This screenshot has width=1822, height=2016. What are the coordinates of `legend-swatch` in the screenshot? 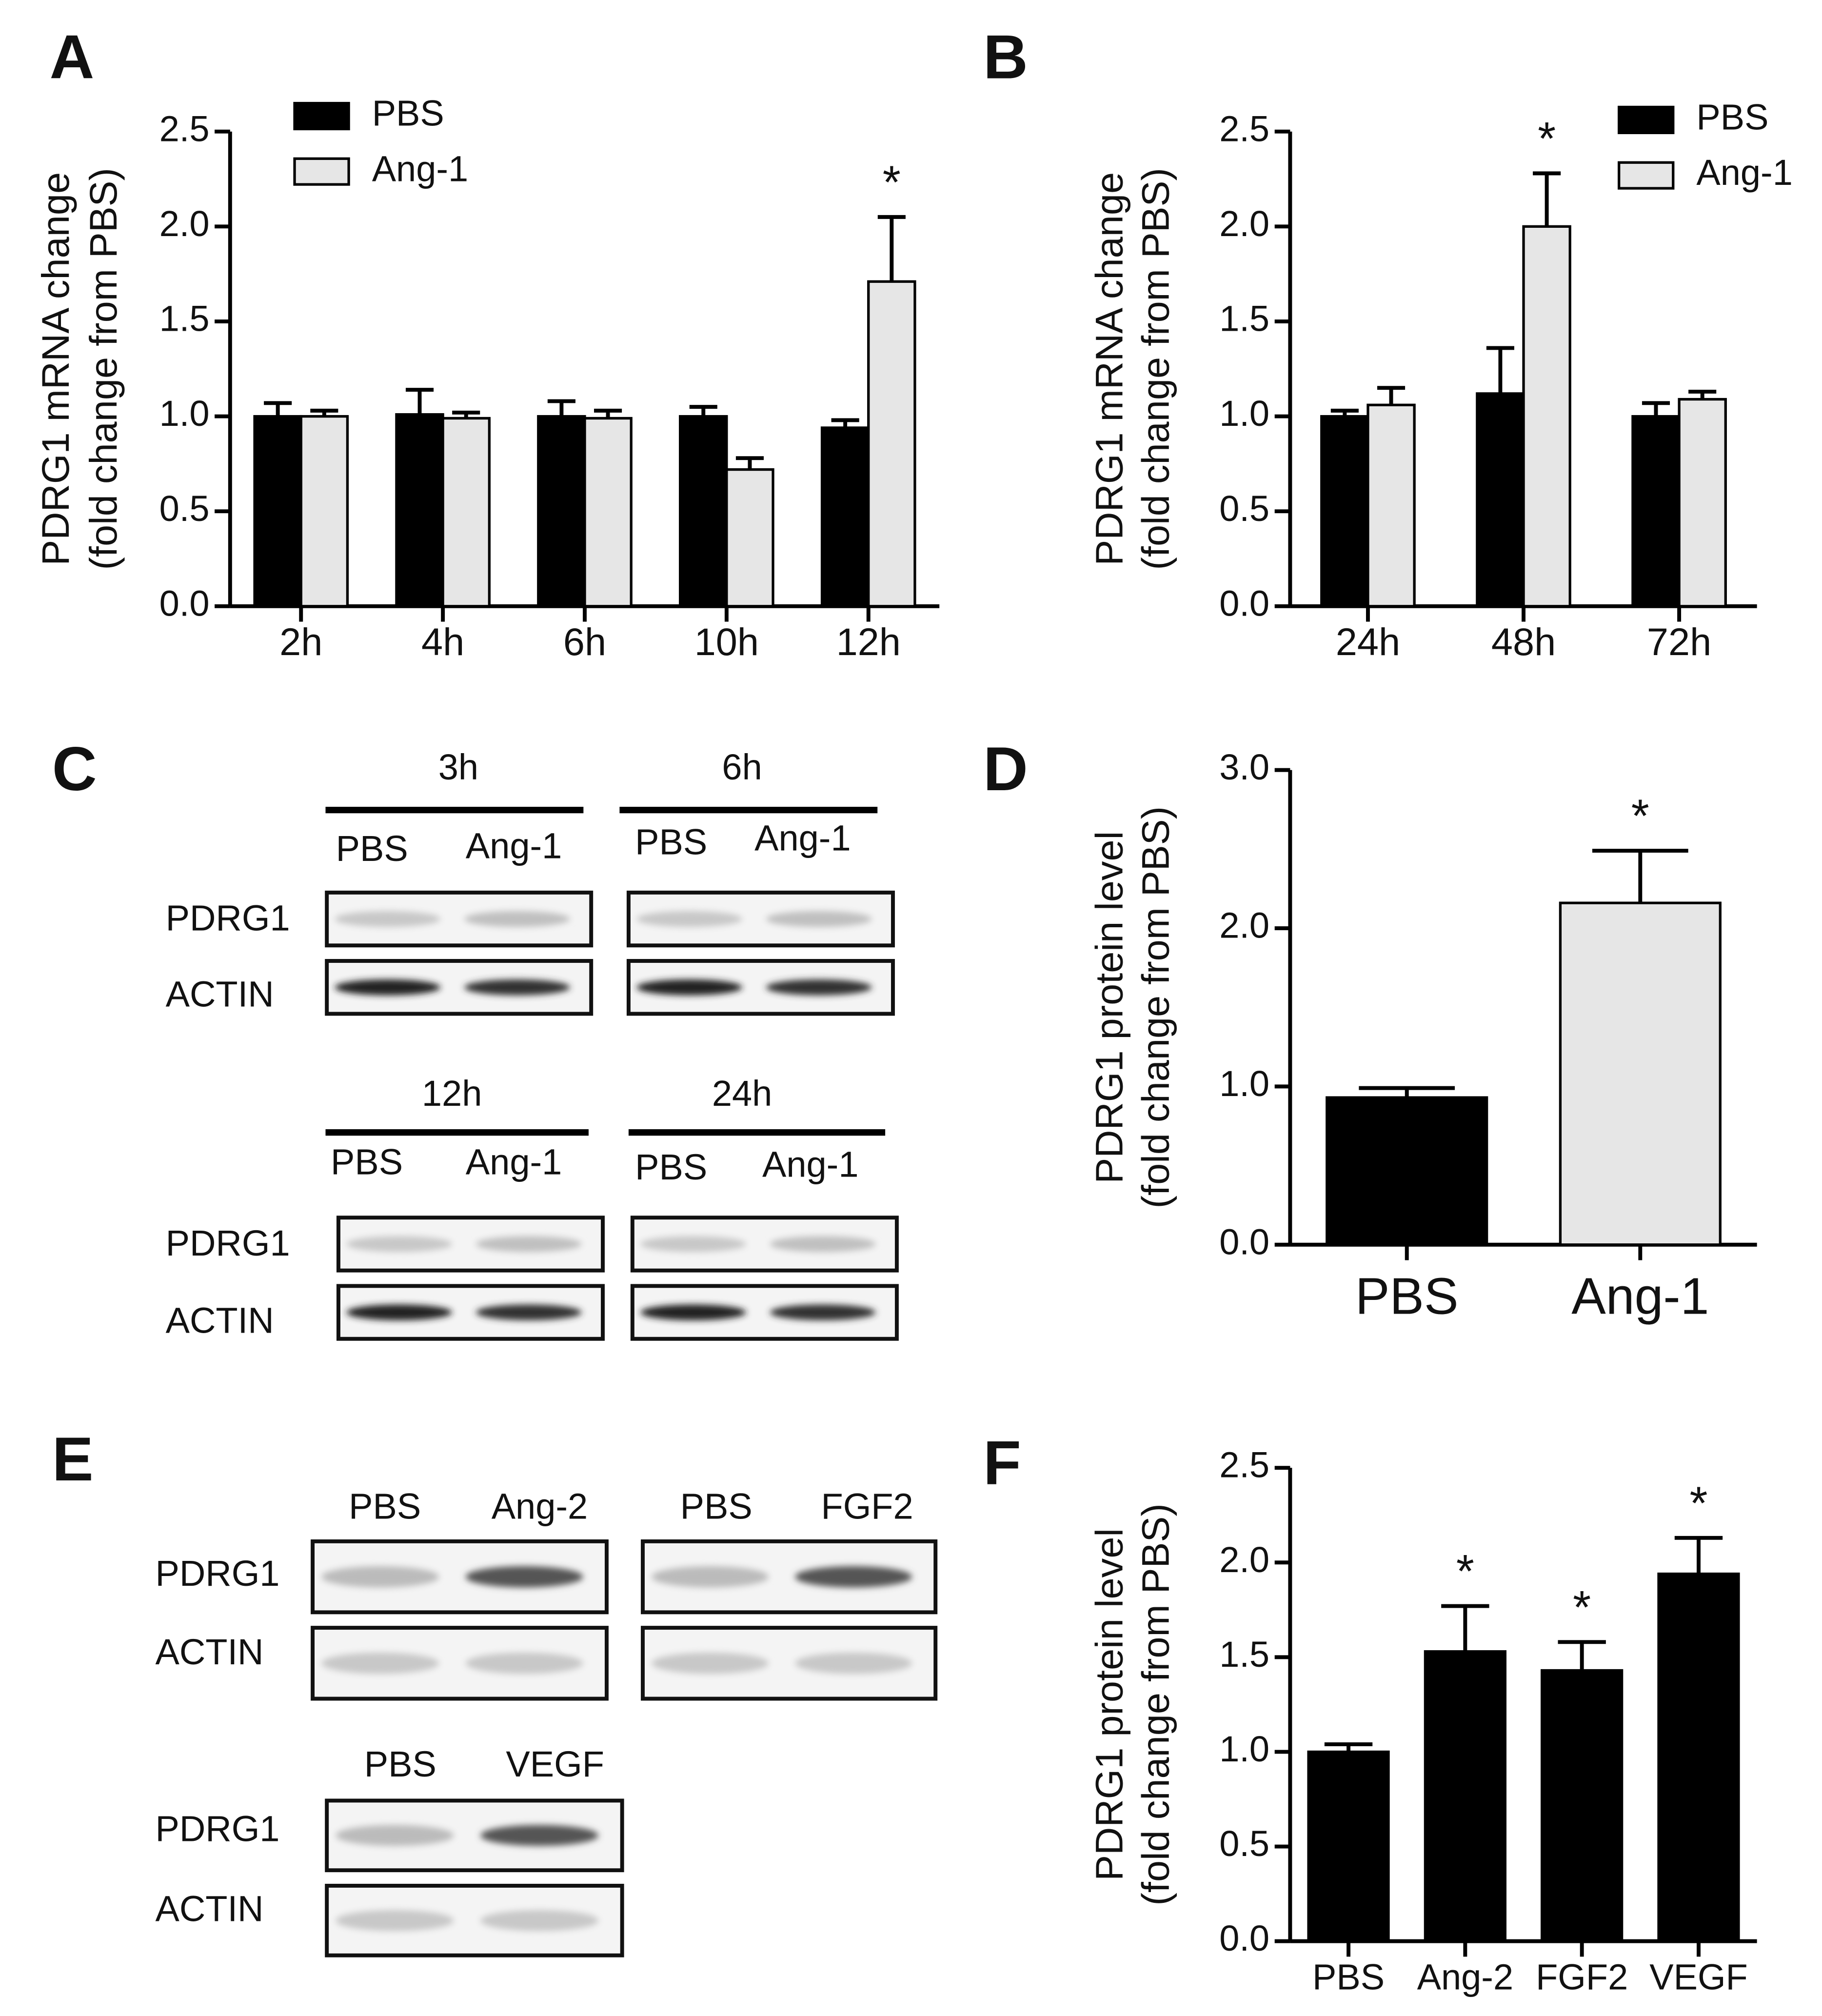 It's located at (1647, 120).